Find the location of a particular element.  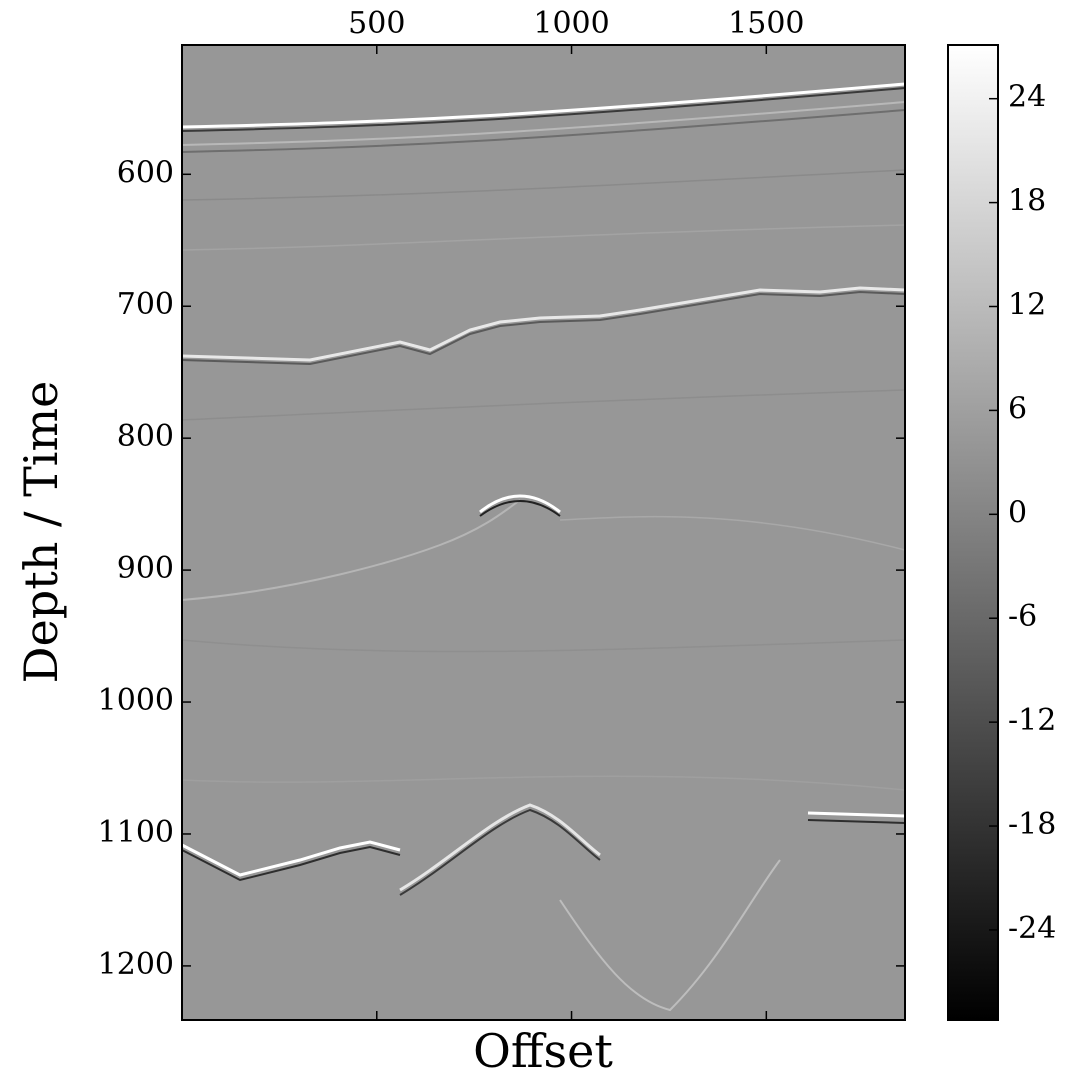

x-tick-label: 1000 is located at coordinates (571, 23).